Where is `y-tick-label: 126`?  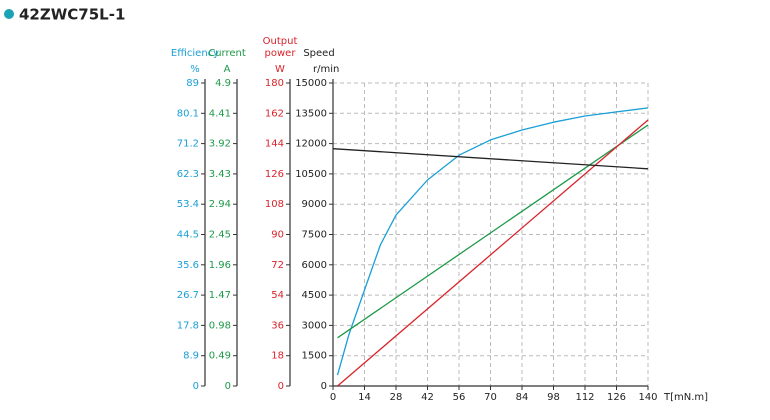 y-tick-label: 126 is located at coordinates (274, 174).